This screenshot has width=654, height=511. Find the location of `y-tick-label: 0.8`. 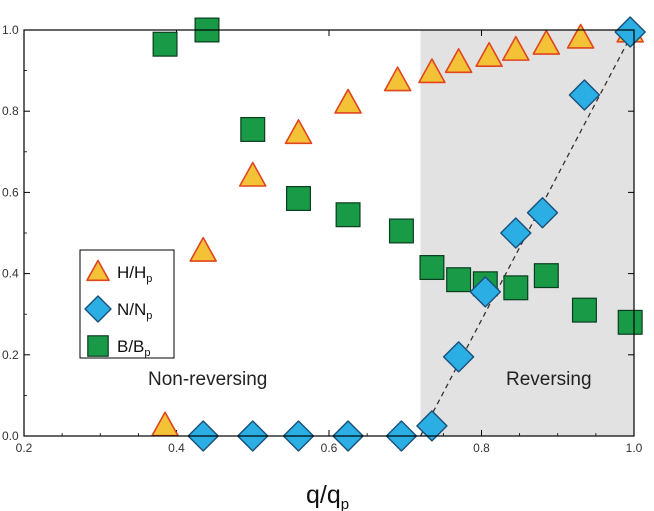

y-tick-label: 0.8 is located at coordinates (10, 111).